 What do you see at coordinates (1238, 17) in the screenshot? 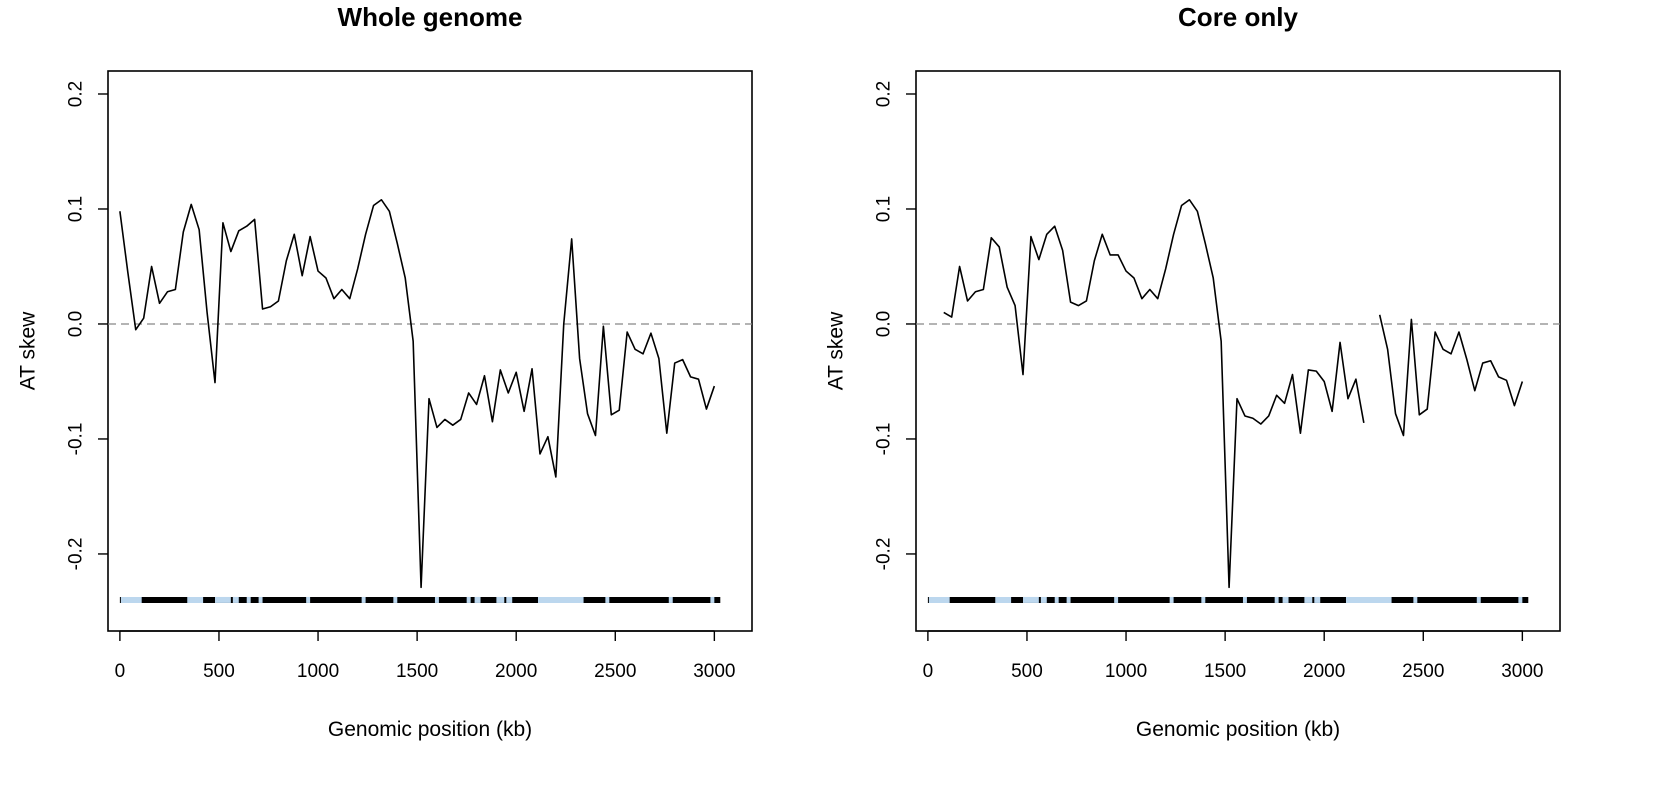
I see `chart-title: Core only` at bounding box center [1238, 17].